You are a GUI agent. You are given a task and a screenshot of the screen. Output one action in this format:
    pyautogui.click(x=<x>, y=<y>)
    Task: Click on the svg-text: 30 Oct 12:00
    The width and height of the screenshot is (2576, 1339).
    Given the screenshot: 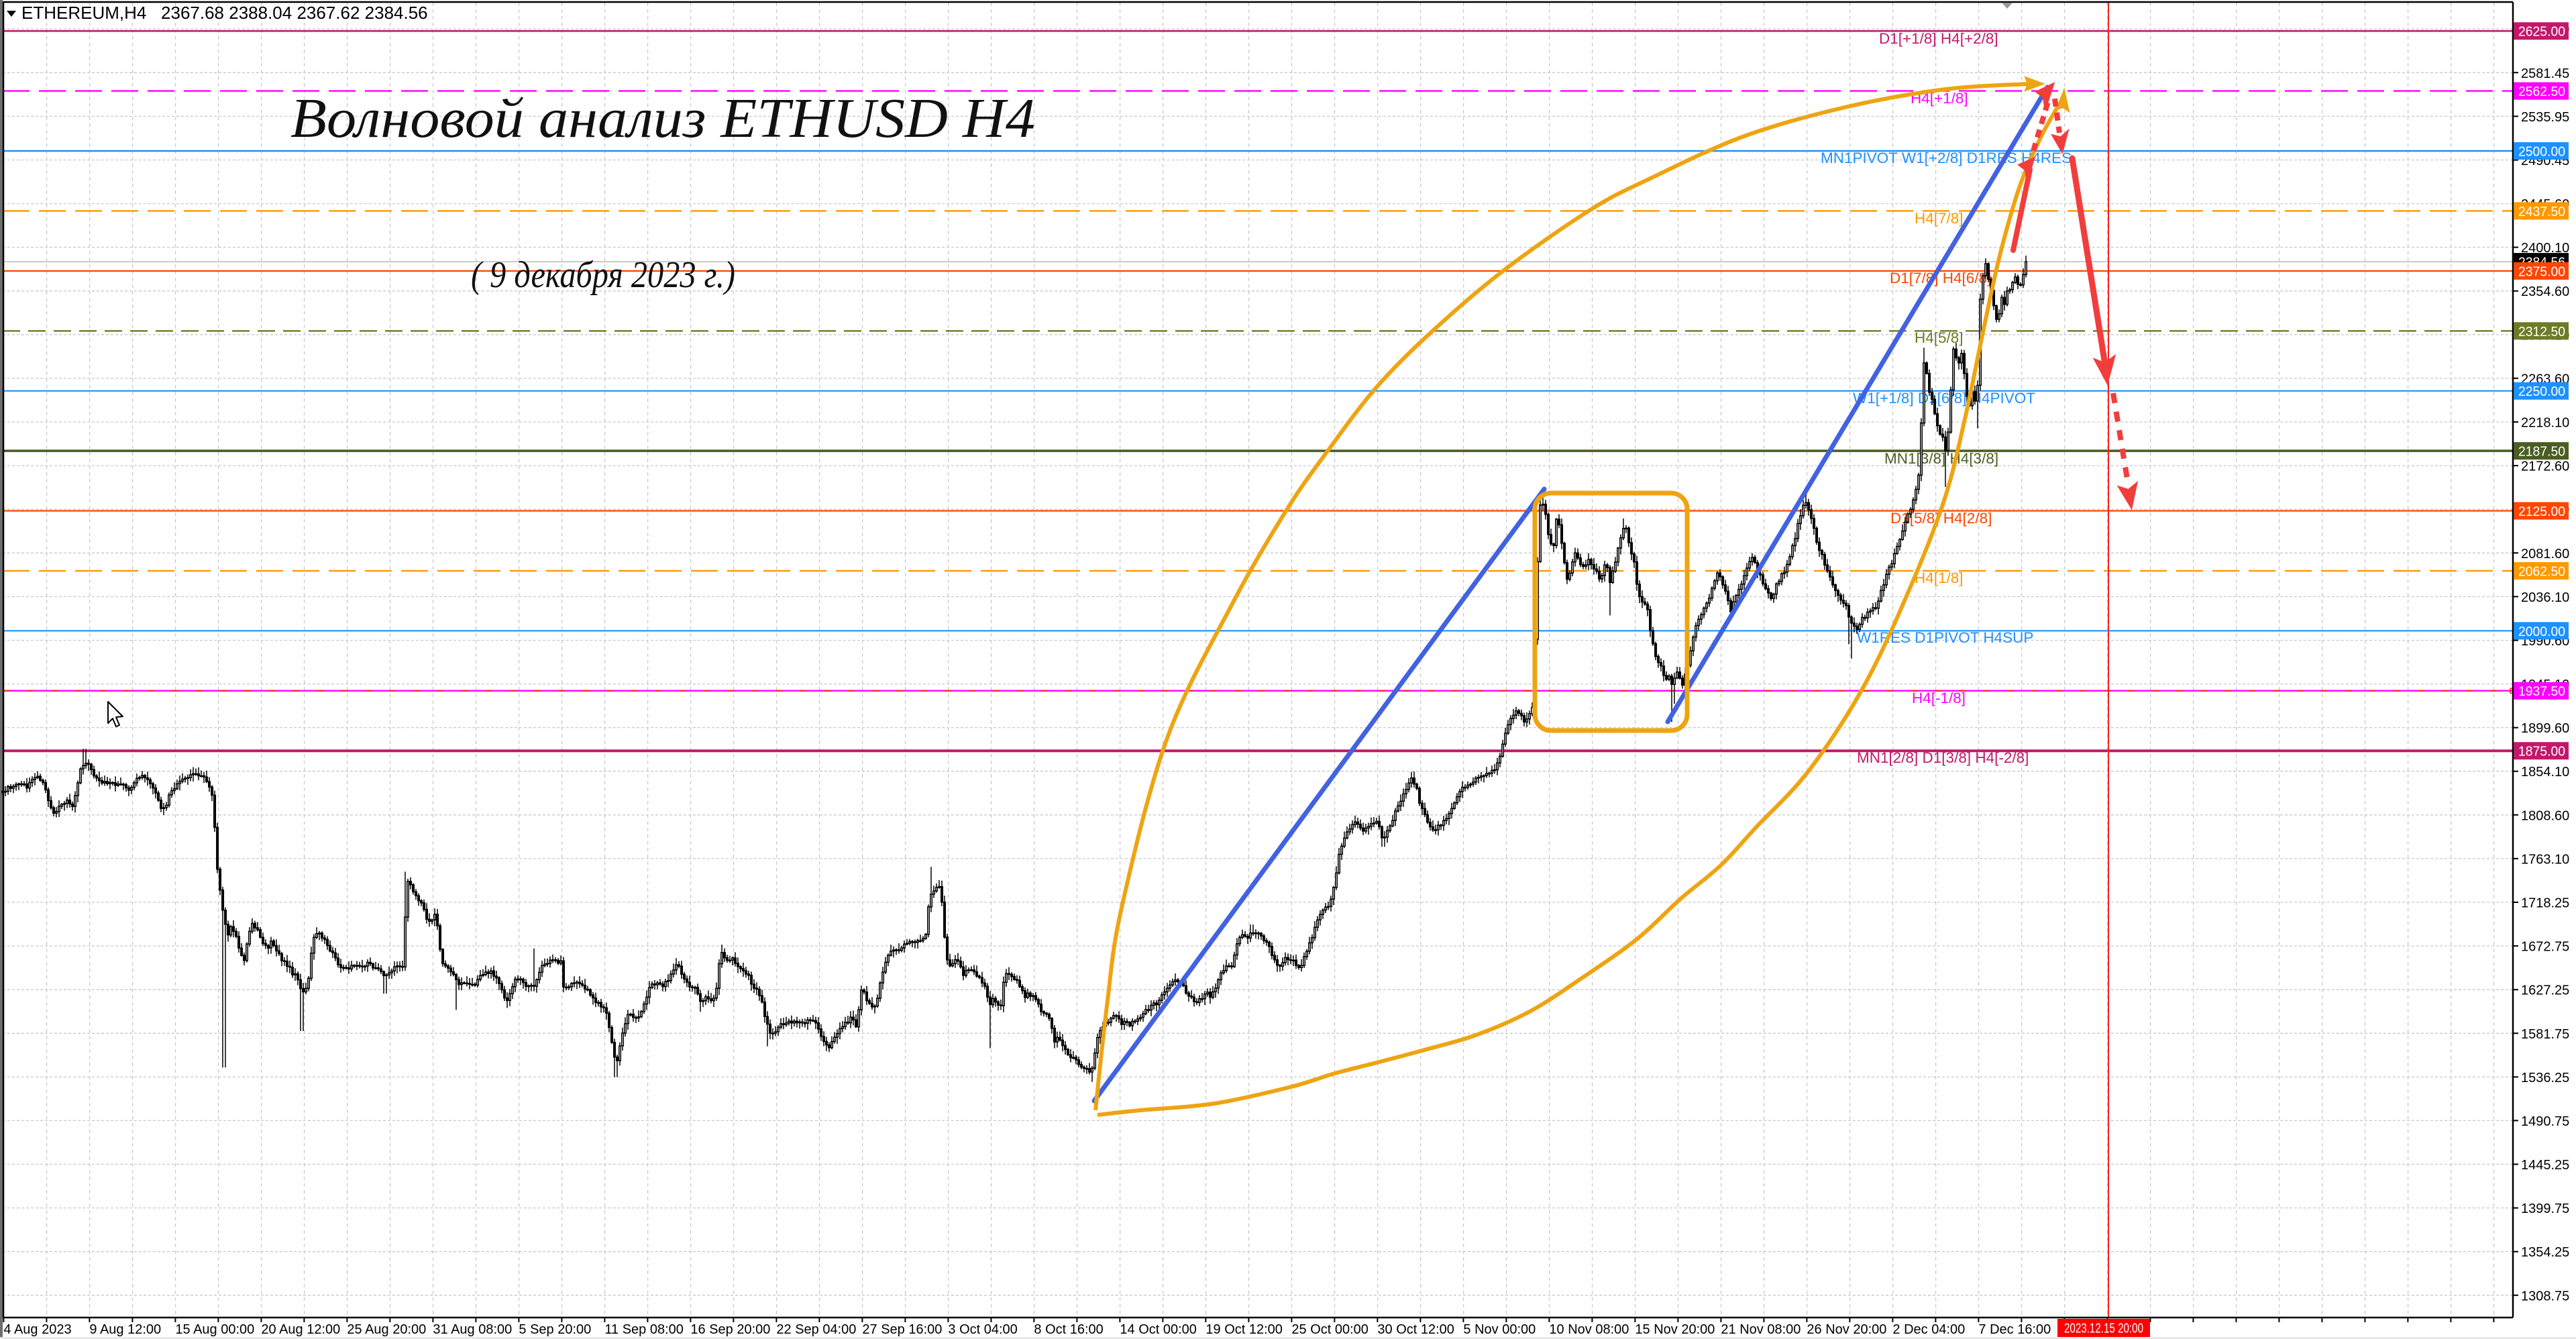 What is the action you would take?
    pyautogui.click(x=1415, y=1329)
    